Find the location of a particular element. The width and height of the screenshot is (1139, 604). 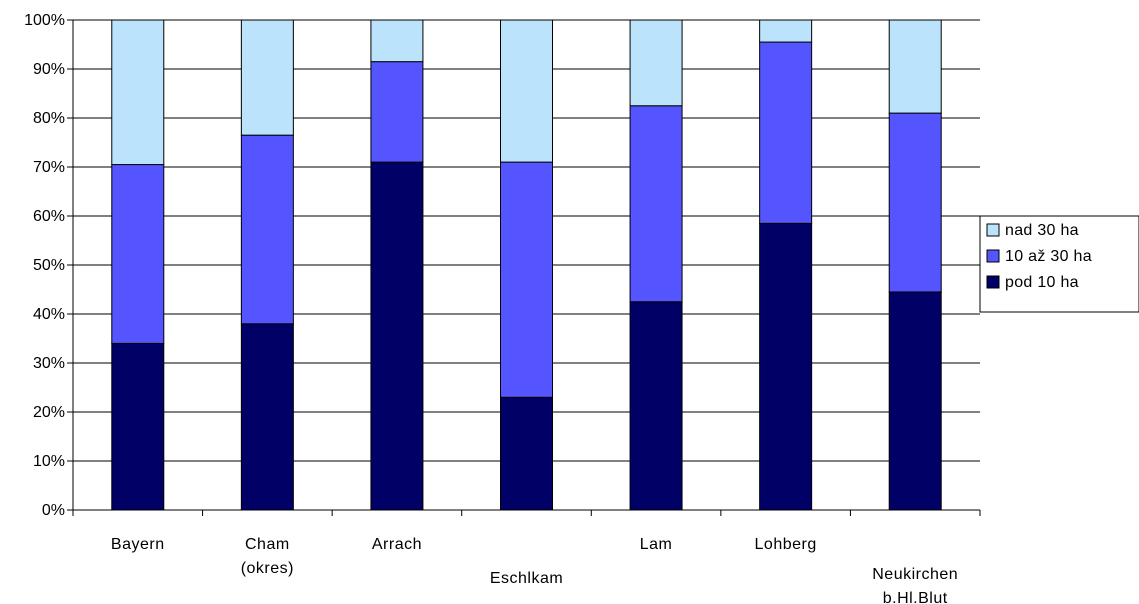

x-category-label: Lohberg is located at coordinates (786, 544).